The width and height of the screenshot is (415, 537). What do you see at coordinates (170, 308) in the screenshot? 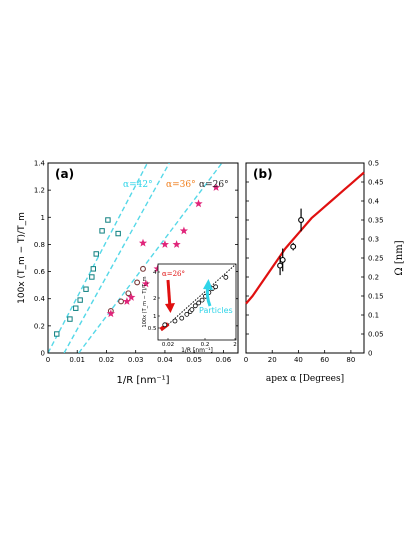
I see `inset-red-arrowhead` at bounding box center [170, 308].